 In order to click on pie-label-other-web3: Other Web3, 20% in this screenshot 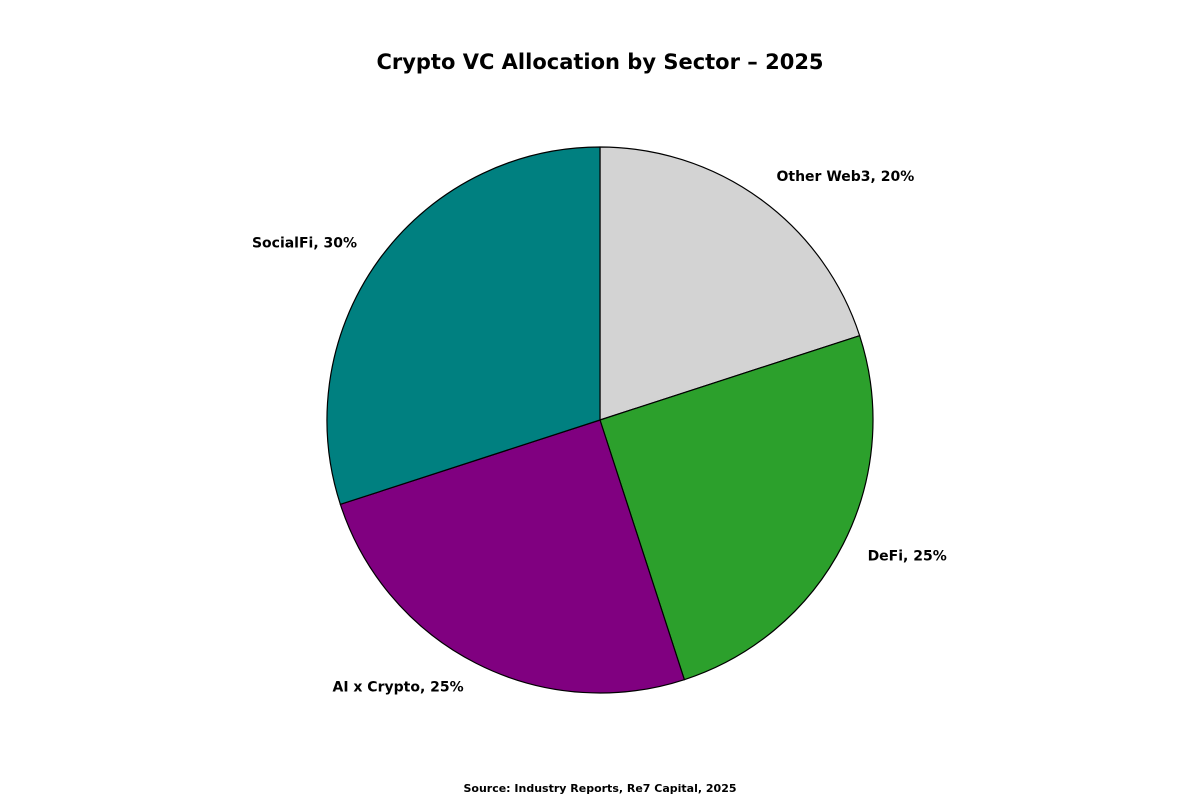, I will do `click(846, 177)`.